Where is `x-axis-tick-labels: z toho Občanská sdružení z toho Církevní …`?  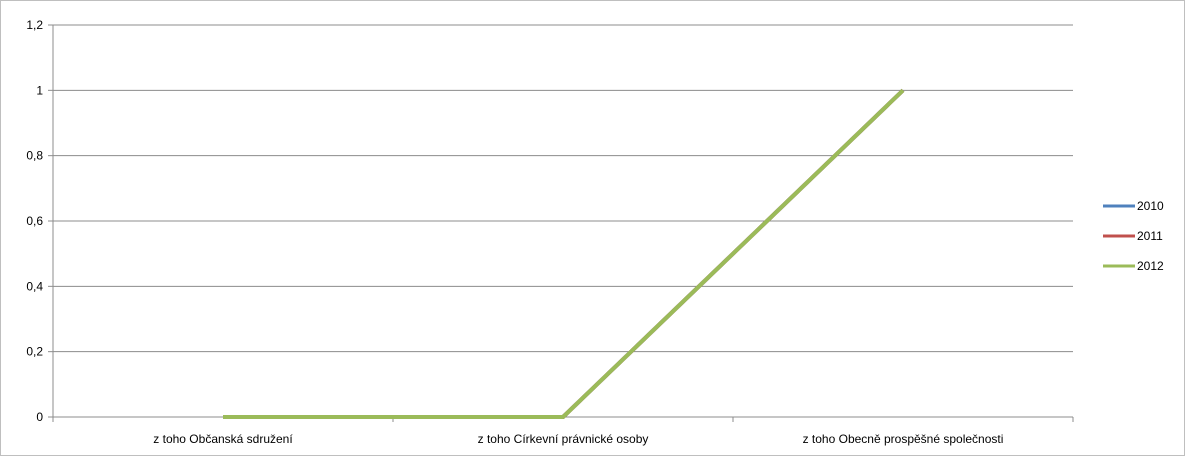 x-axis-tick-labels: z toho Občanská sdružení z toho Církevní … is located at coordinates (578, 439).